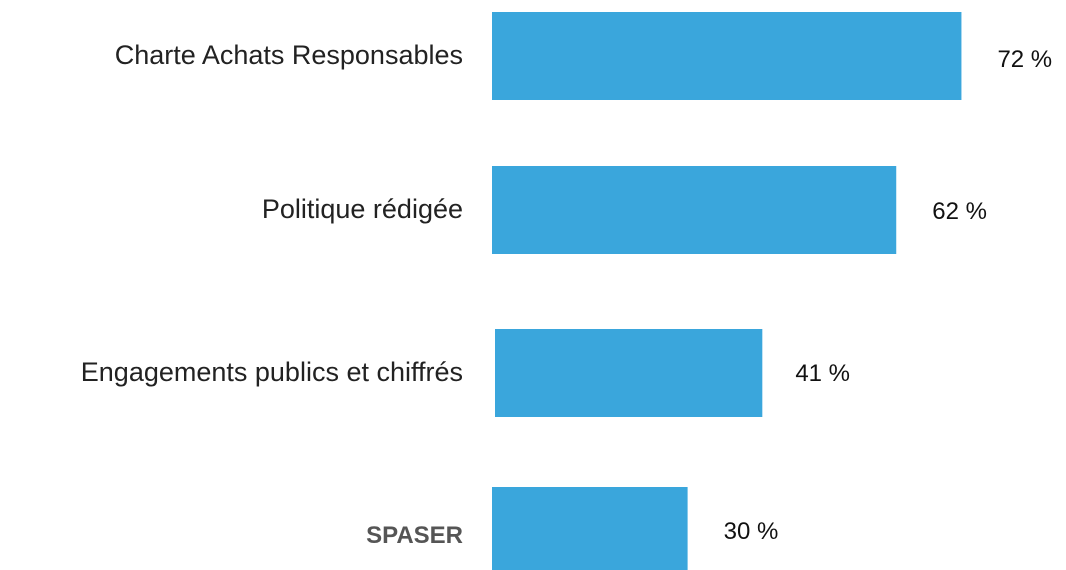  Describe the element at coordinates (822, 373) in the screenshot. I see `value-label: 41 %` at that location.